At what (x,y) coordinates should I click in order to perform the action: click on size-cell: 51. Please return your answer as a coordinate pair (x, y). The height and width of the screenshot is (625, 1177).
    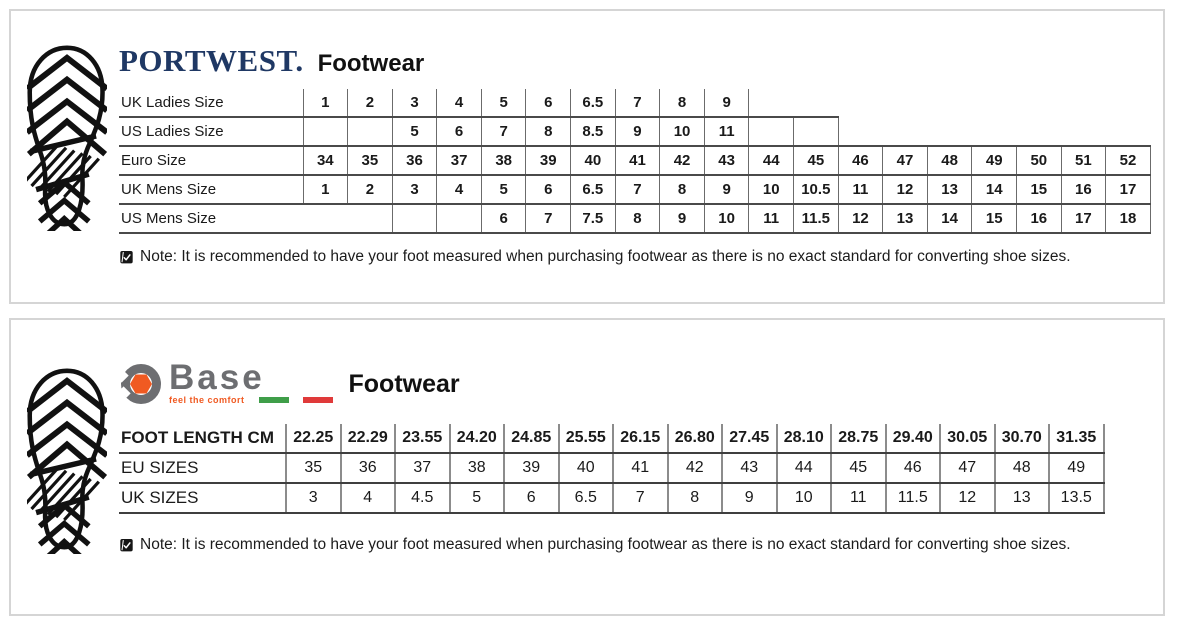
    Looking at the image, I should click on (1083, 160).